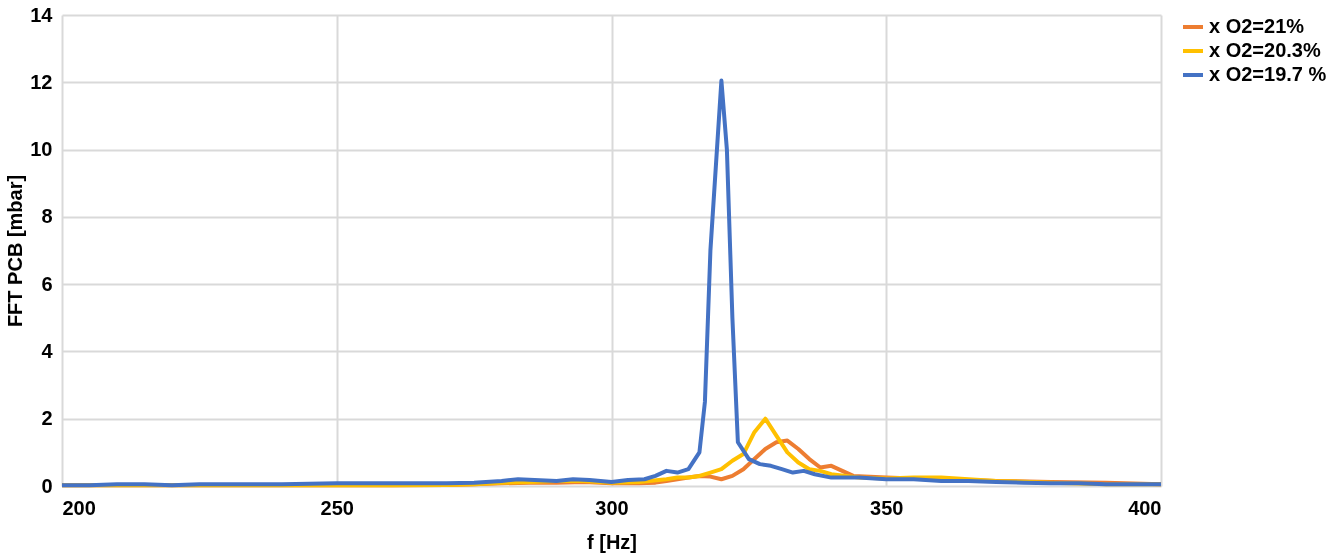 This screenshot has width=1332, height=557. Describe the element at coordinates (47, 485) in the screenshot. I see `y-tick-label: 0` at that location.